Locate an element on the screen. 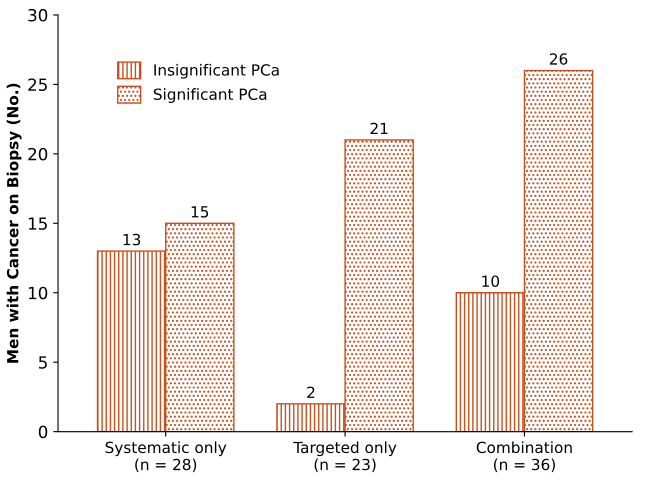 The height and width of the screenshot is (499, 645). y-tick-label: 20 is located at coordinates (38, 154).